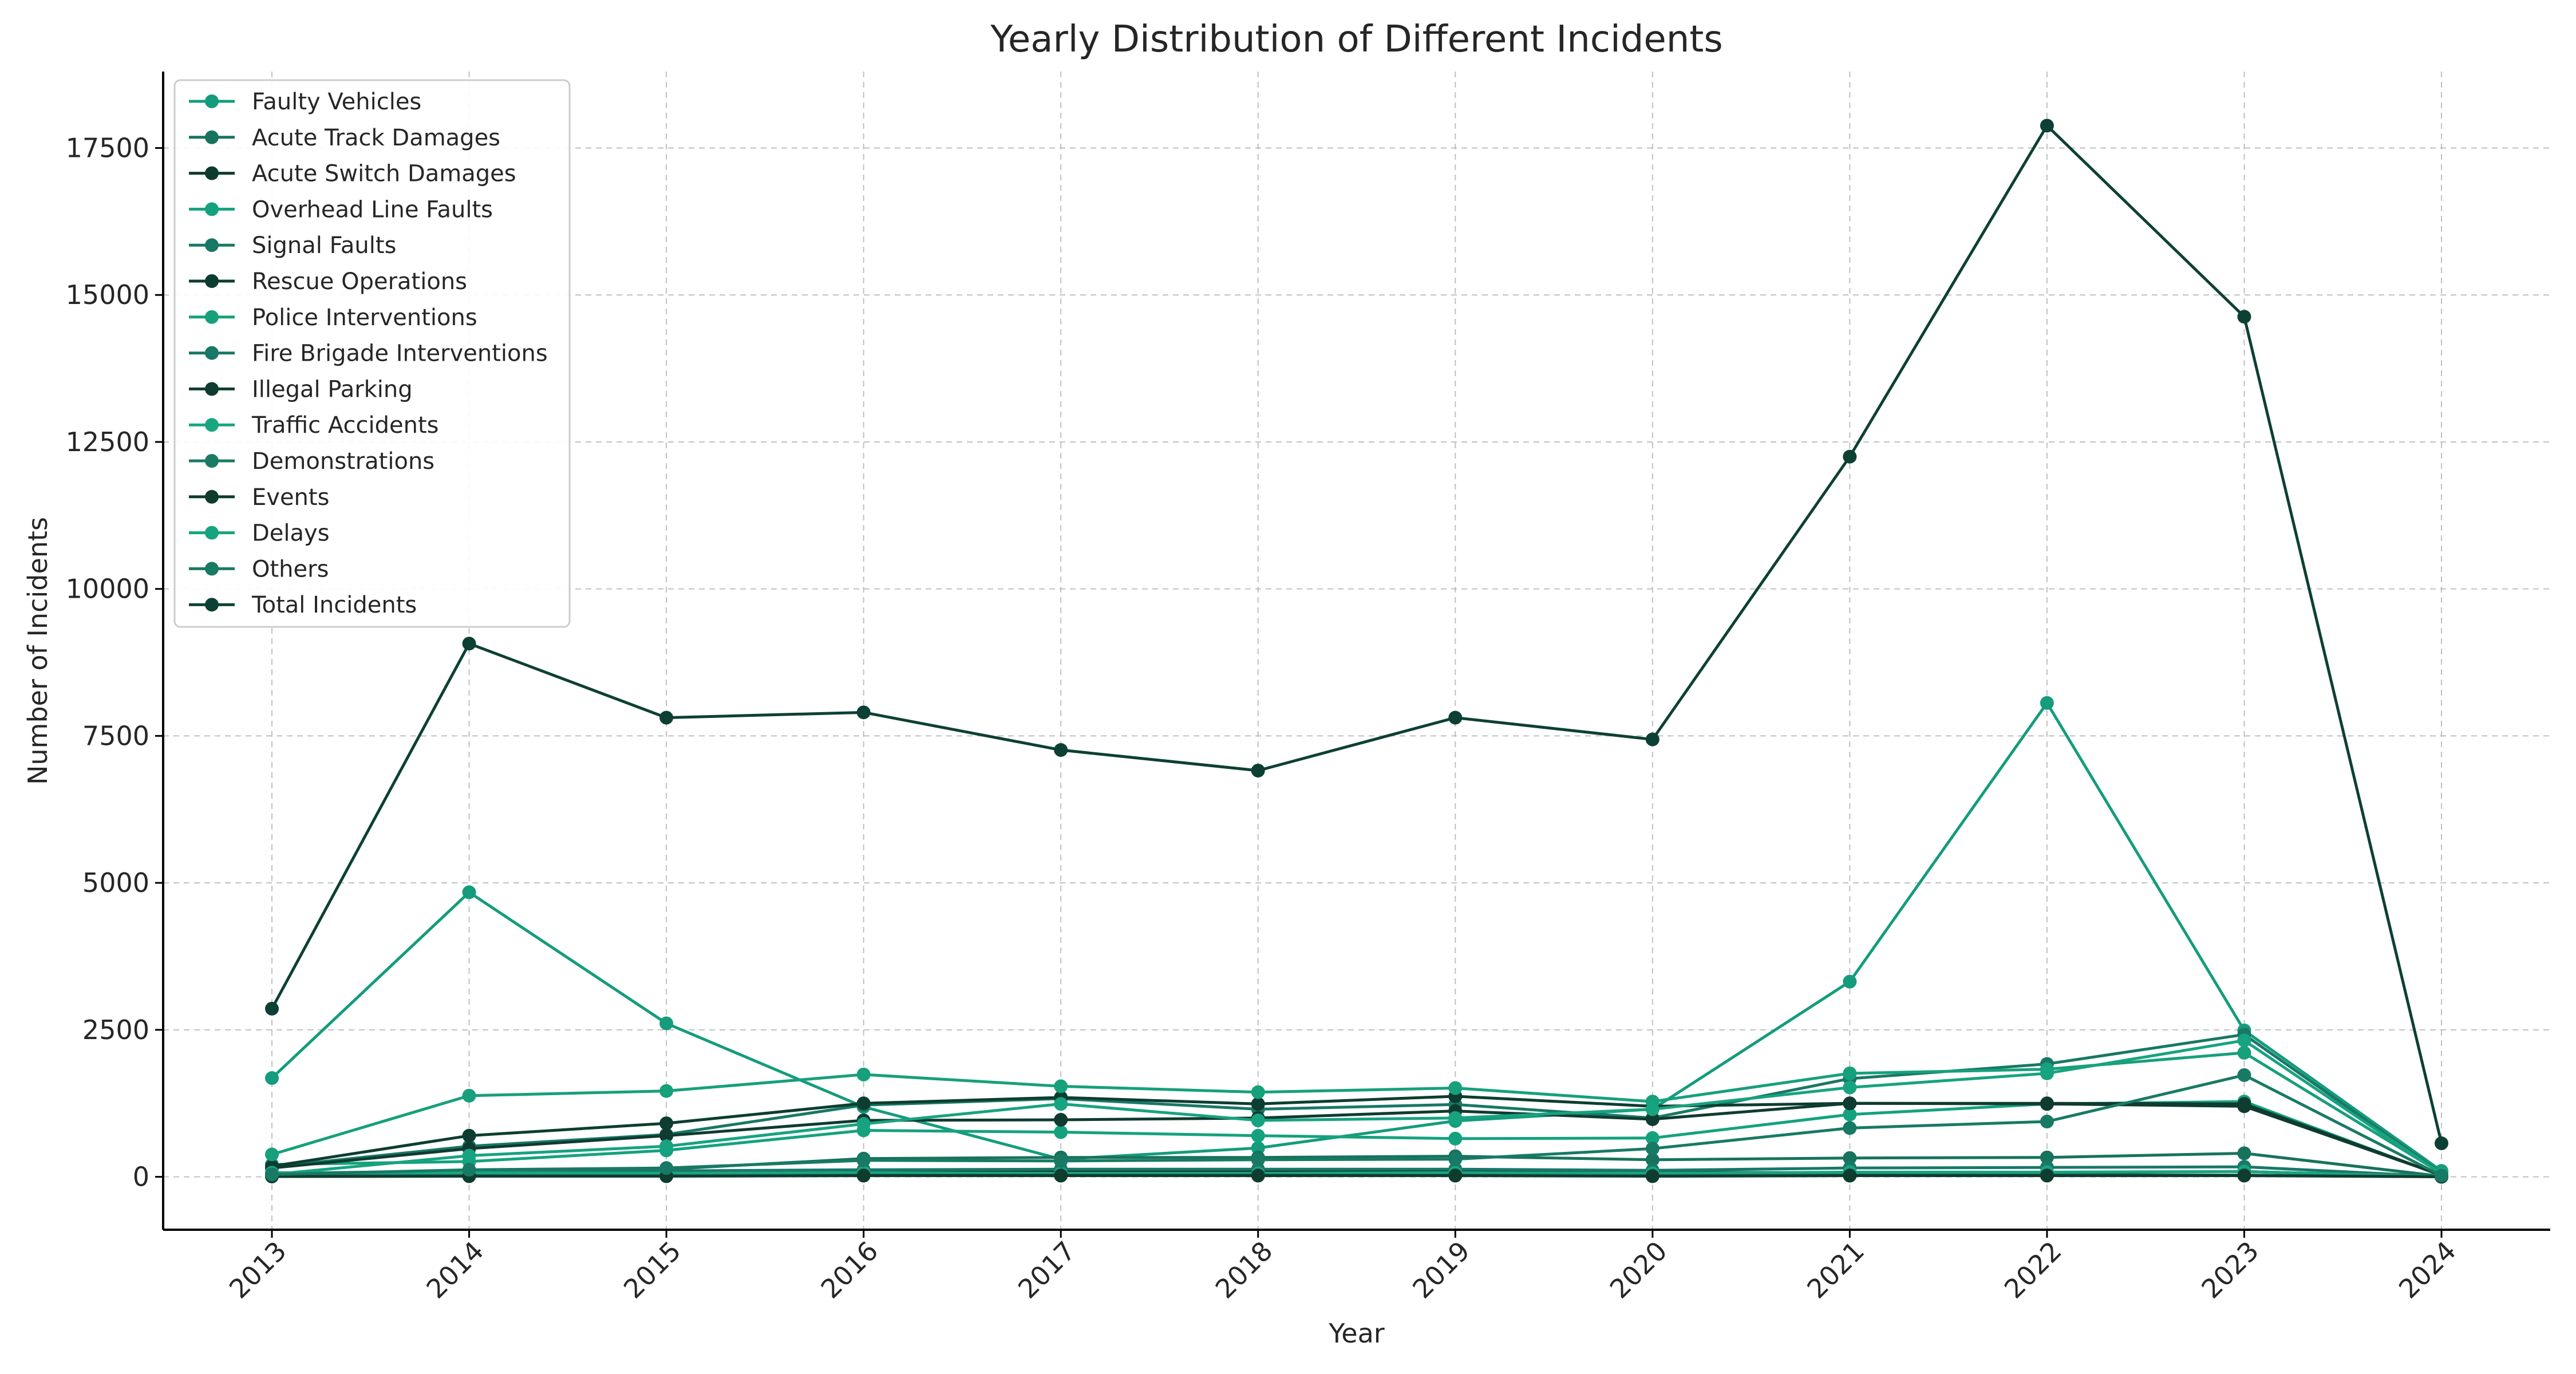 The image size is (2576, 1374). Describe the element at coordinates (290, 569) in the screenshot. I see `legend-label: Others` at that location.